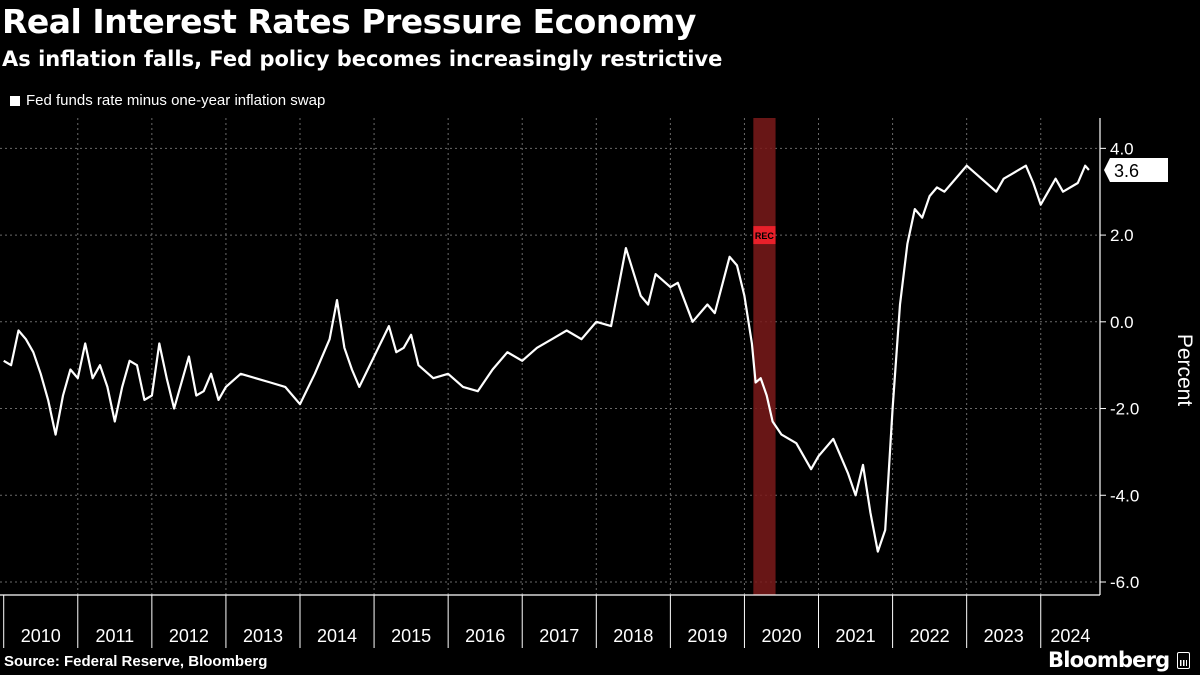 The image size is (1200, 675). What do you see at coordinates (1004, 636) in the screenshot?
I see `x-tick-label: 2023` at bounding box center [1004, 636].